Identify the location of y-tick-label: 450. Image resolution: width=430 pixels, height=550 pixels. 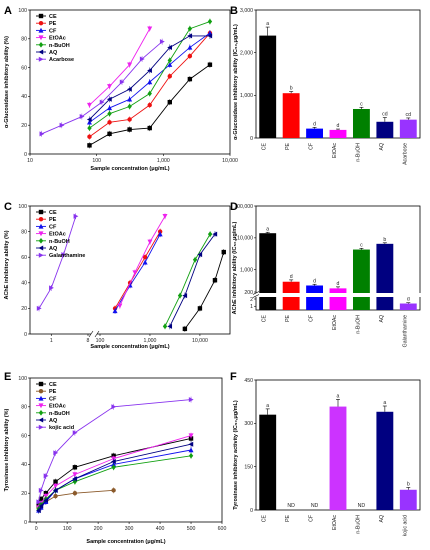
(248, 381).